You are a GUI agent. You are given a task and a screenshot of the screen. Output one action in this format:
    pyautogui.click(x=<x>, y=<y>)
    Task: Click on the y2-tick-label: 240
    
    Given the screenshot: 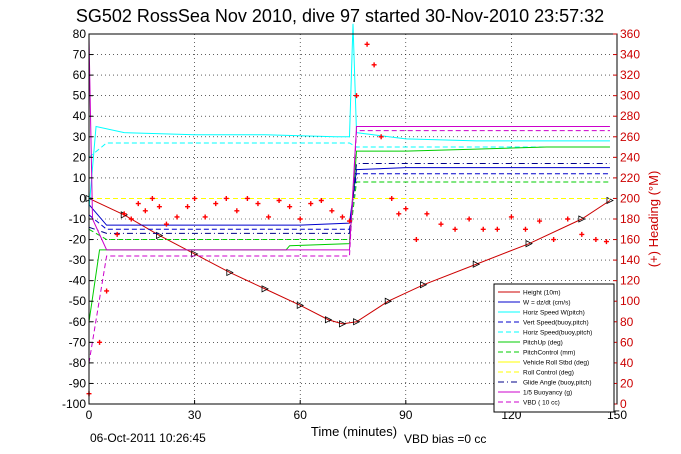 What is the action you would take?
    pyautogui.click(x=630, y=157)
    